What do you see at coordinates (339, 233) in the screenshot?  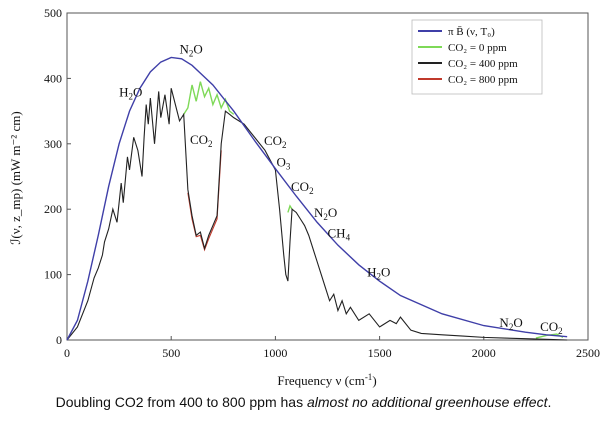 I see `annotation-label: CH4` at bounding box center [339, 233].